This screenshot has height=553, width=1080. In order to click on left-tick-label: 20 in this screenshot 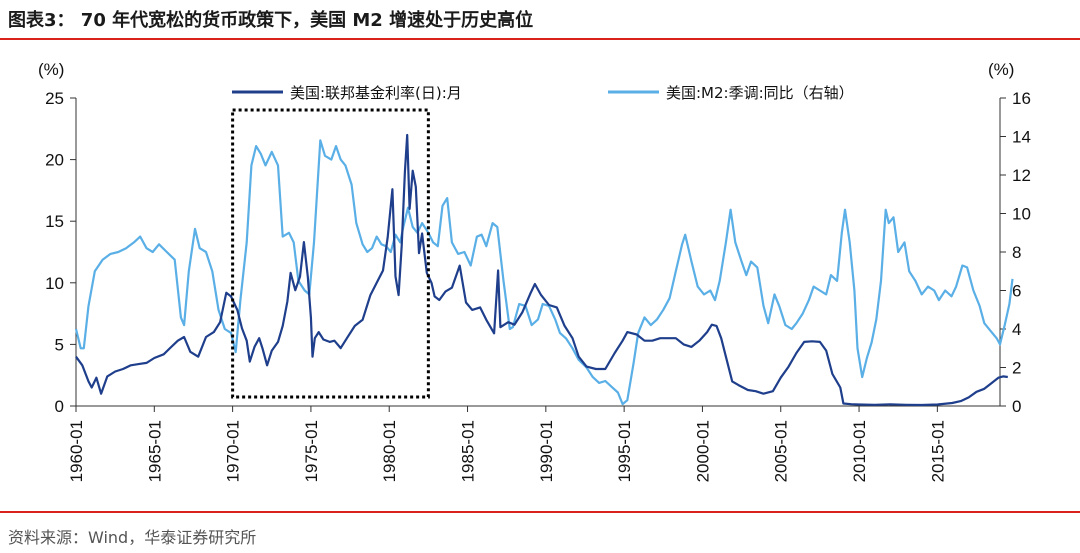, I will do `click(54, 160)`.